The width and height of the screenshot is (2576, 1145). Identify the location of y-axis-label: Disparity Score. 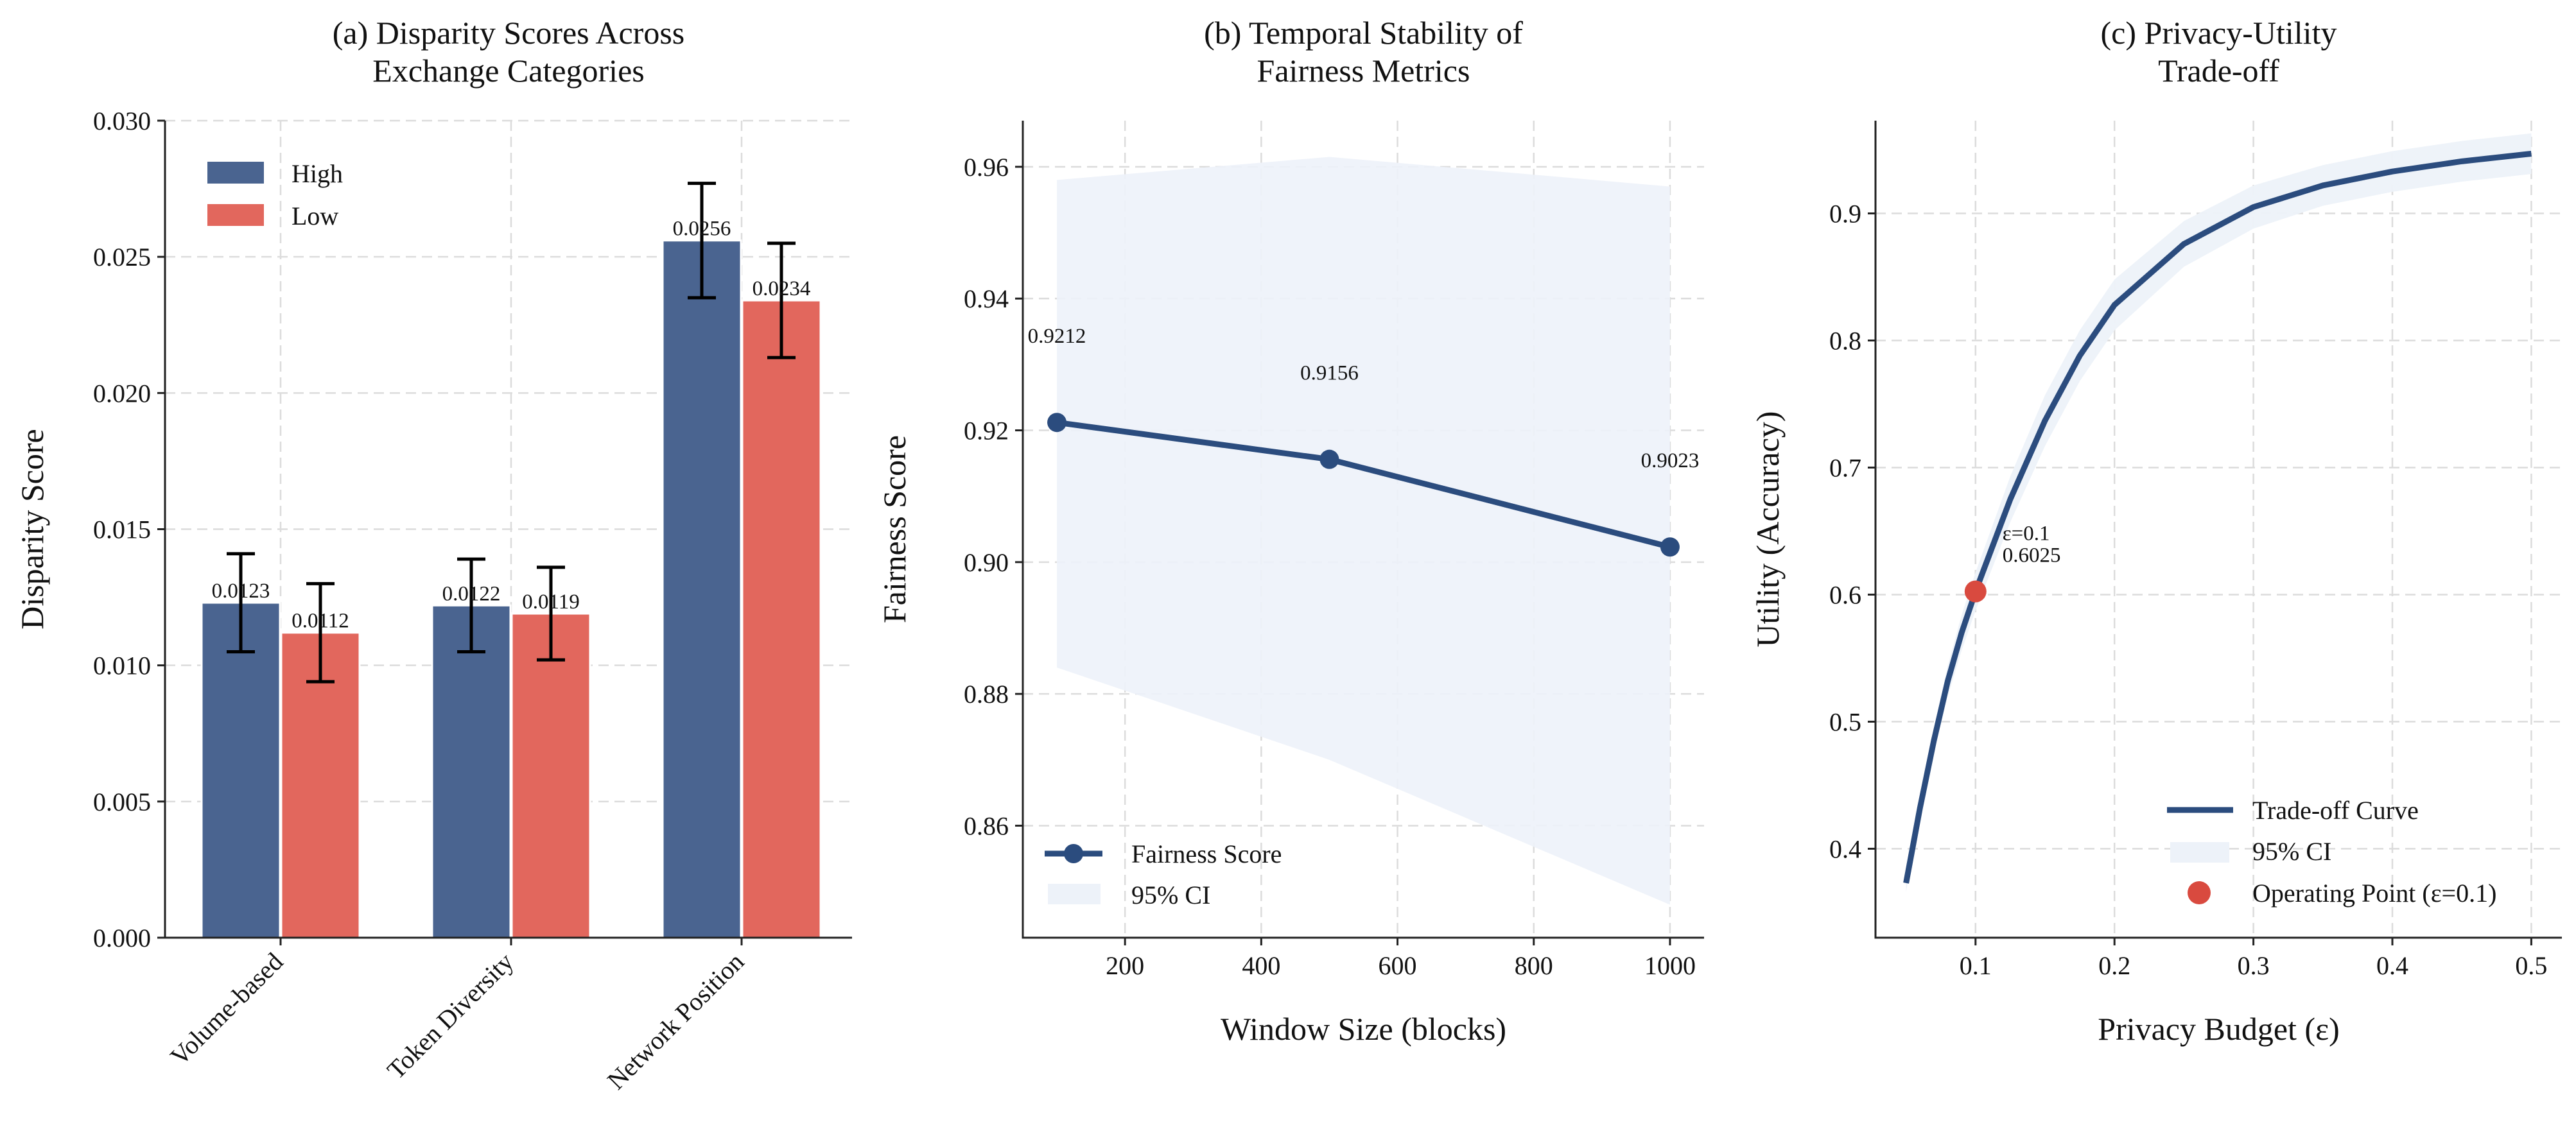
(32, 529).